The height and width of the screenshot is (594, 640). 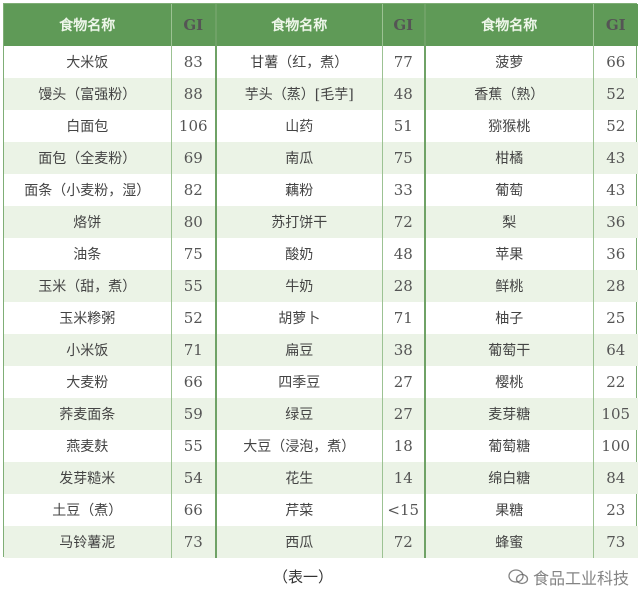 What do you see at coordinates (403, 158) in the screenshot?
I see `gi-value-cell: 75` at bounding box center [403, 158].